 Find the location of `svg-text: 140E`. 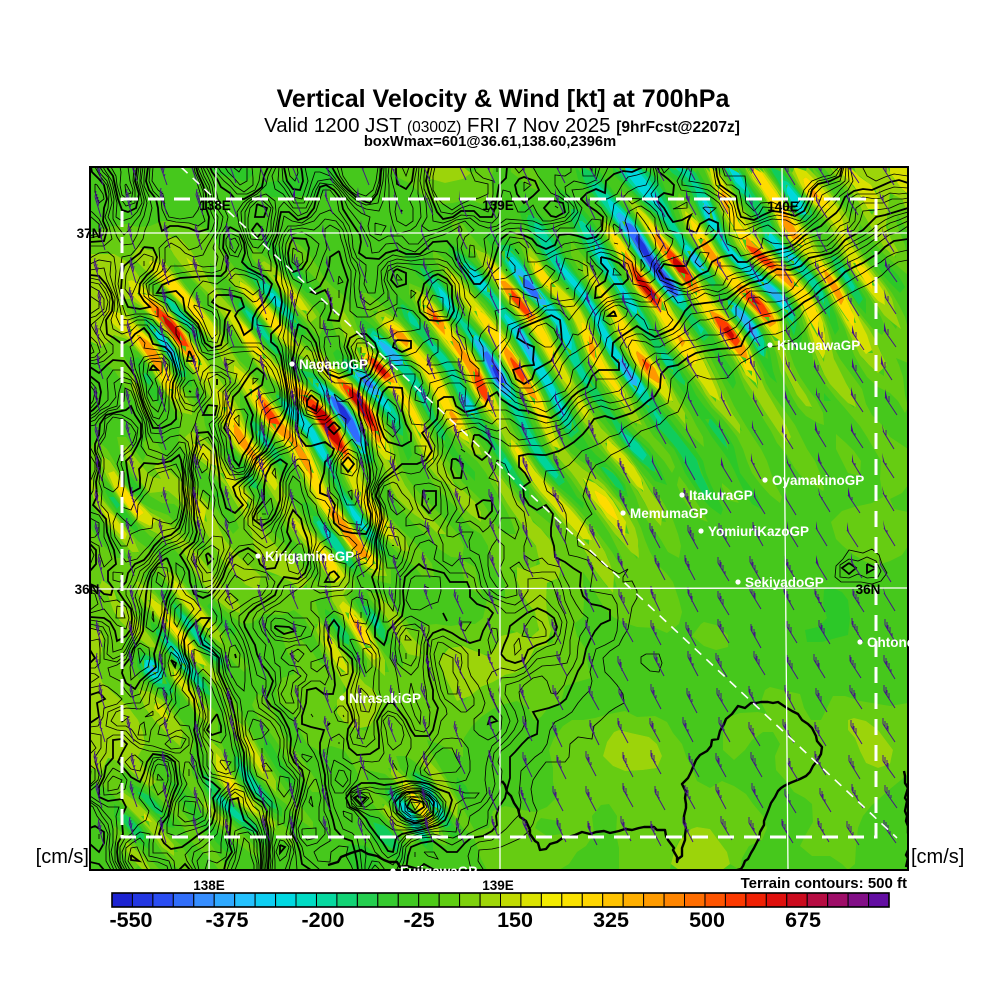

svg-text: 140E is located at coordinates (783, 206).